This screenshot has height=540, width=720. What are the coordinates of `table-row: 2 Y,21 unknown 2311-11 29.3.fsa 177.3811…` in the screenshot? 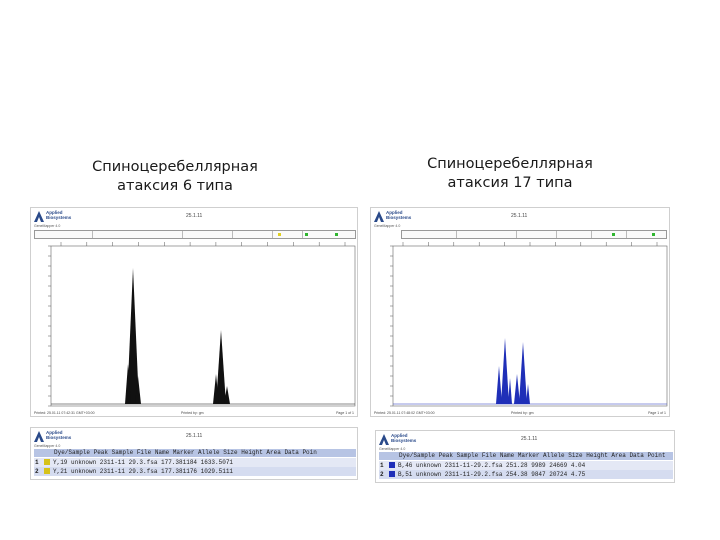 It's located at (195, 471).